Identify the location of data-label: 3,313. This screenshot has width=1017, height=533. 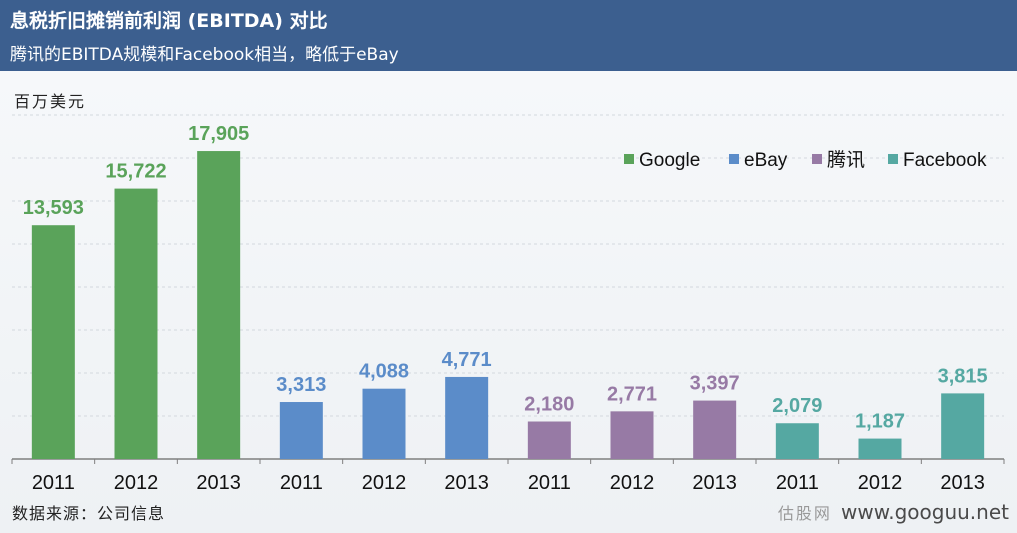
(301, 385).